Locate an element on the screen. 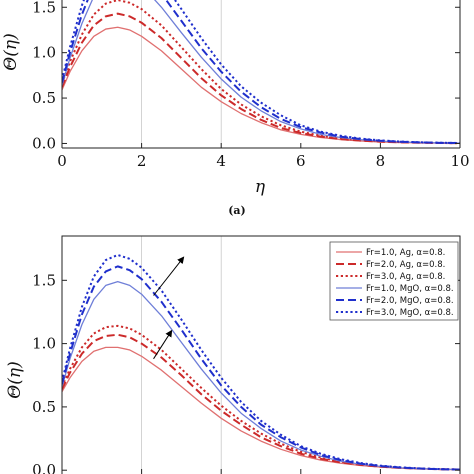 The width and height of the screenshot is (474, 474). panel-a-x-axis-label: η is located at coordinates (260, 187).